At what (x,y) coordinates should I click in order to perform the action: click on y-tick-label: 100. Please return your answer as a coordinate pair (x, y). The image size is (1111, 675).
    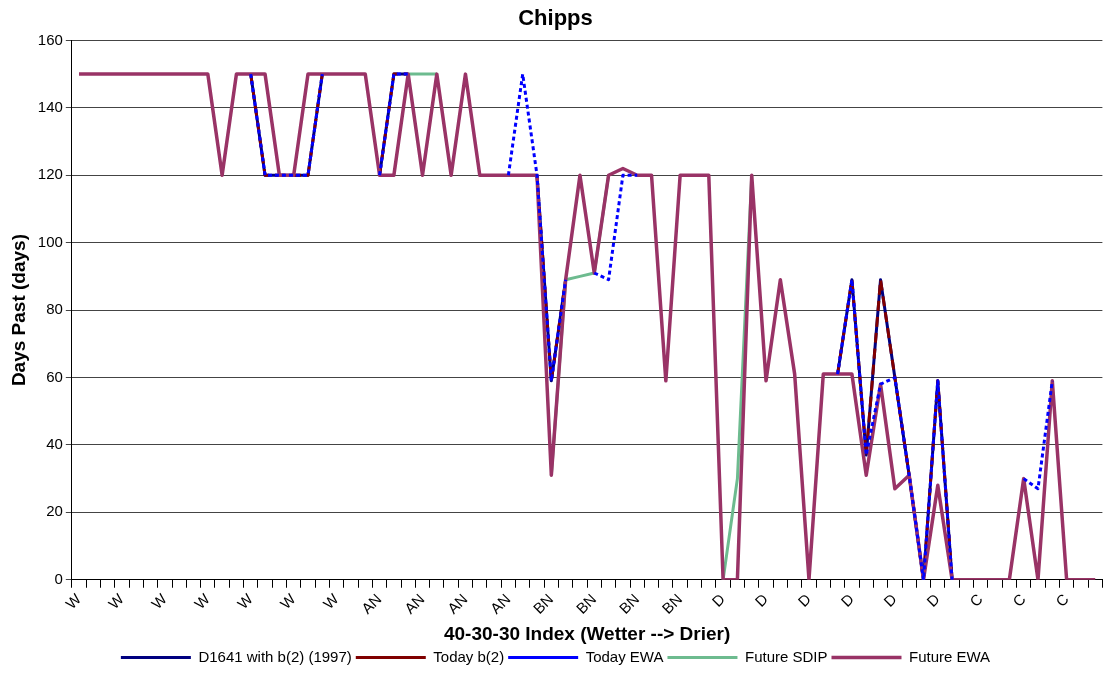
    Looking at the image, I should click on (50, 241).